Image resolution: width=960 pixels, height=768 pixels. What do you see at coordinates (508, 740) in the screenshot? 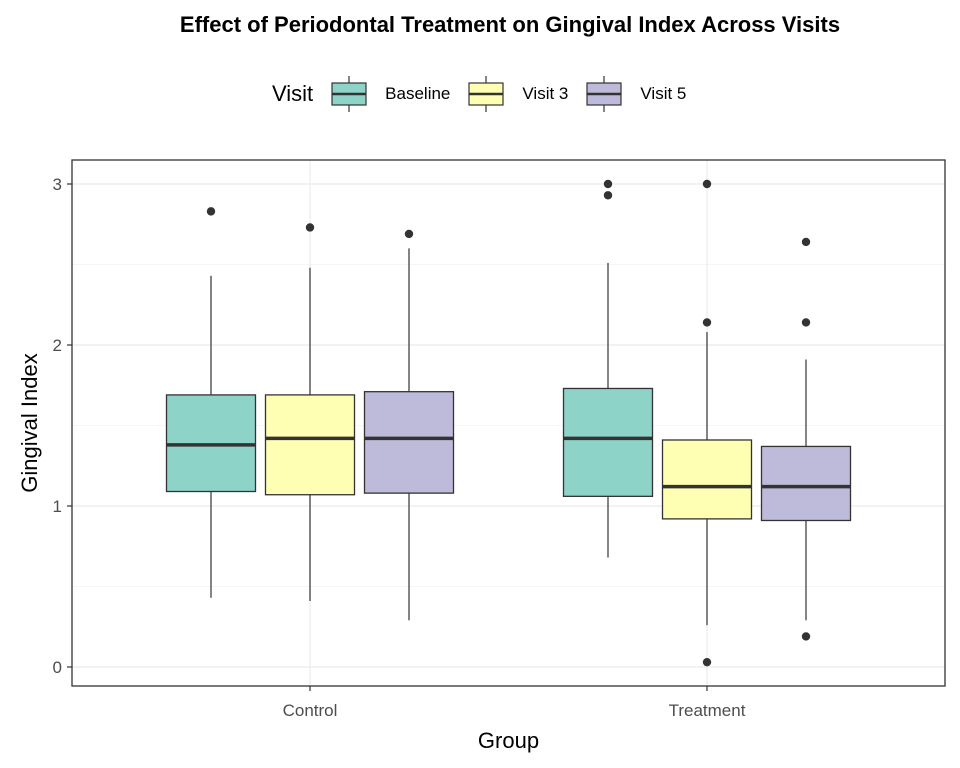
I see `x-axis-title: Group` at bounding box center [508, 740].